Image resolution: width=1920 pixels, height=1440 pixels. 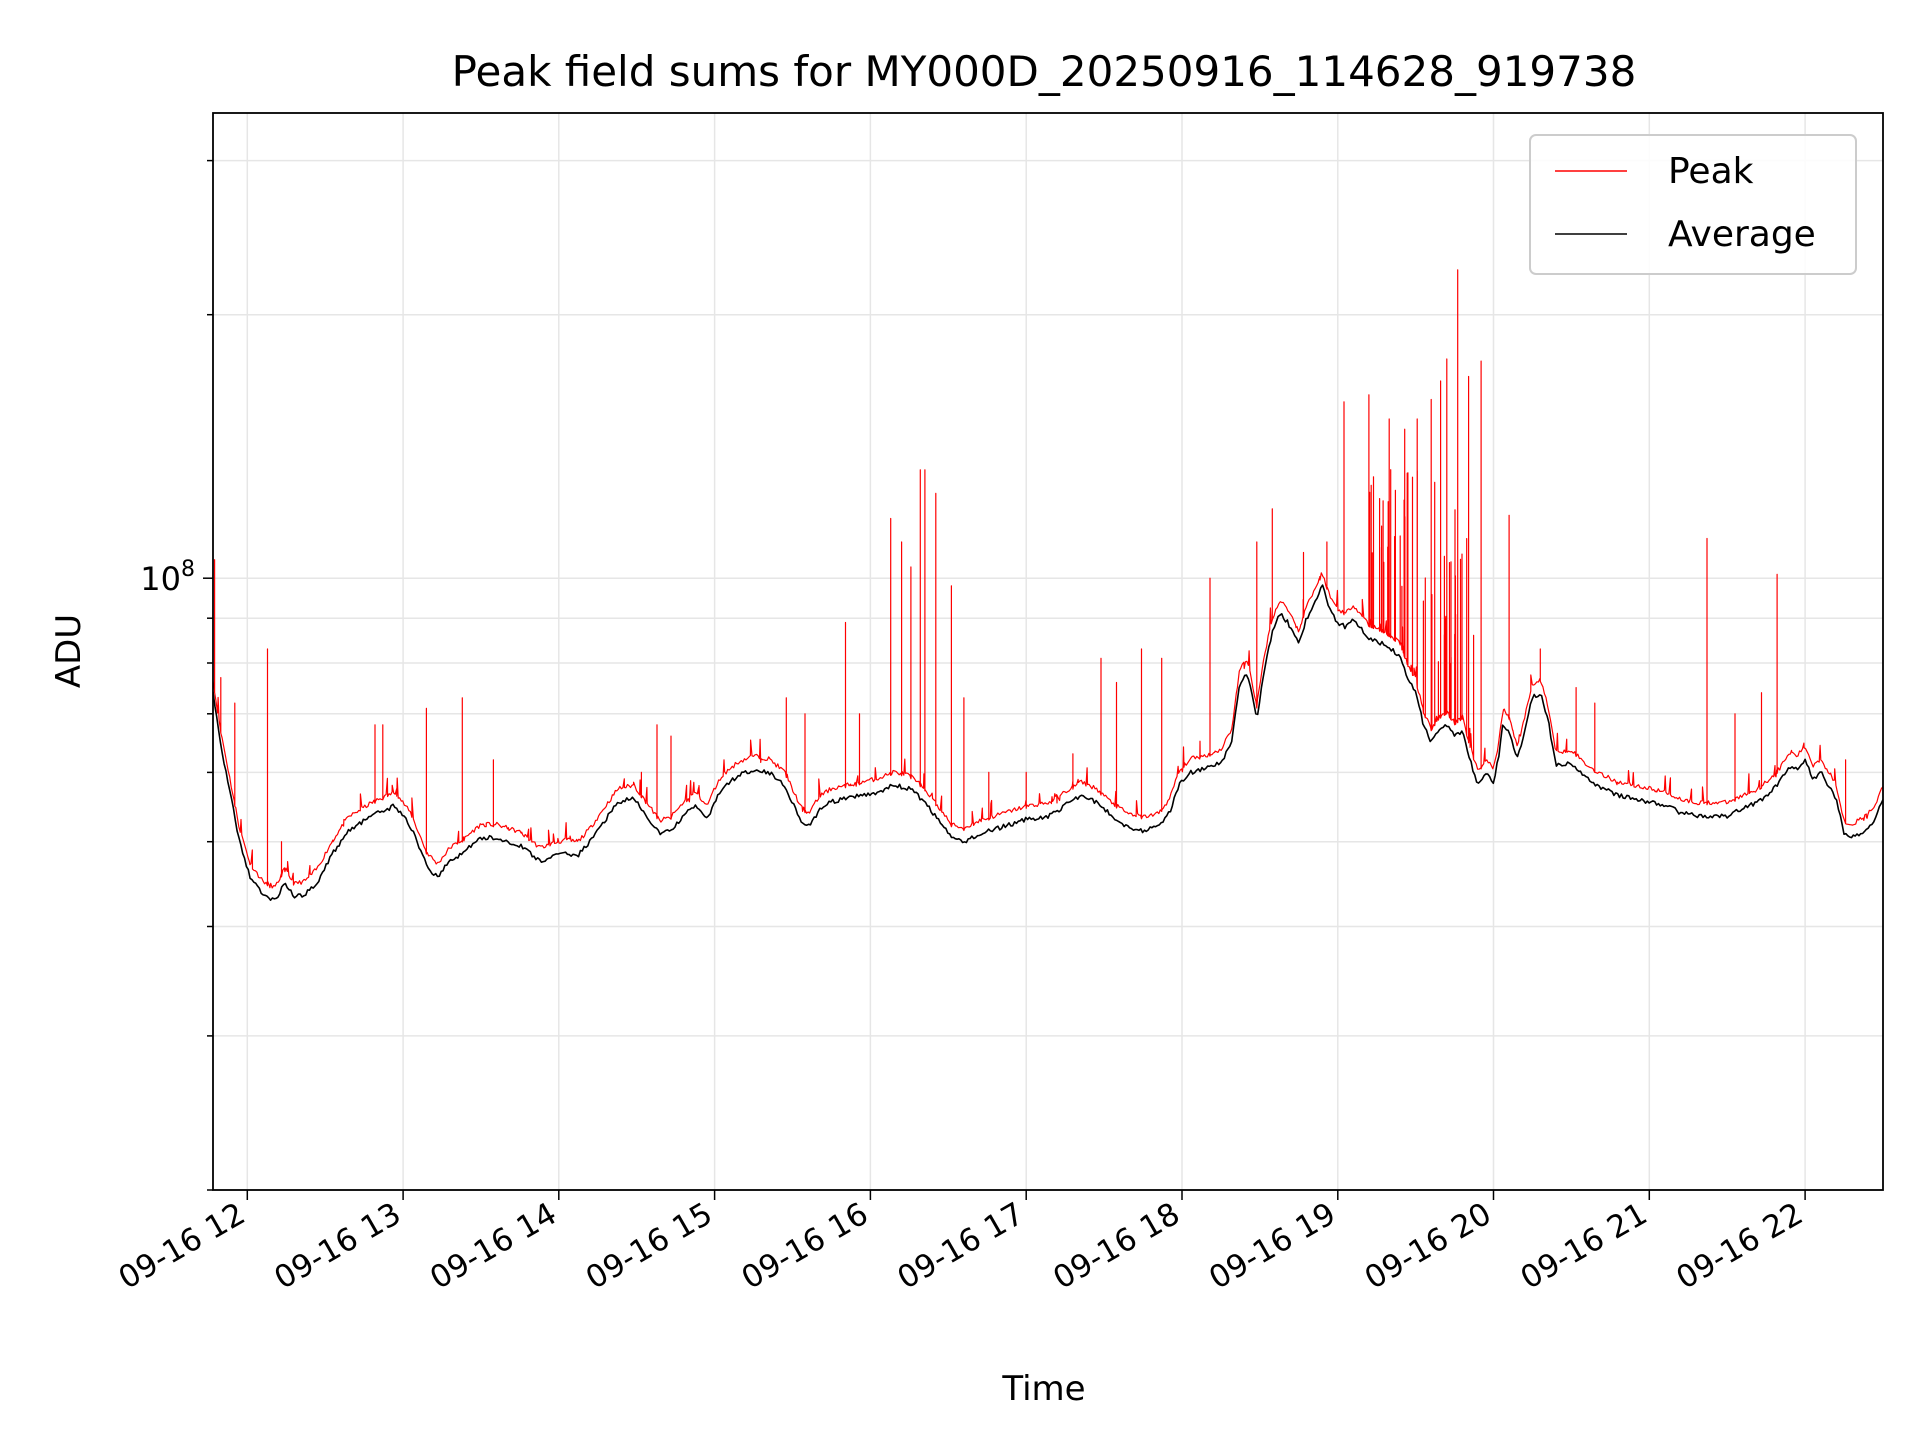 What do you see at coordinates (1742, 234) in the screenshot?
I see `legend-label-average: Average` at bounding box center [1742, 234].